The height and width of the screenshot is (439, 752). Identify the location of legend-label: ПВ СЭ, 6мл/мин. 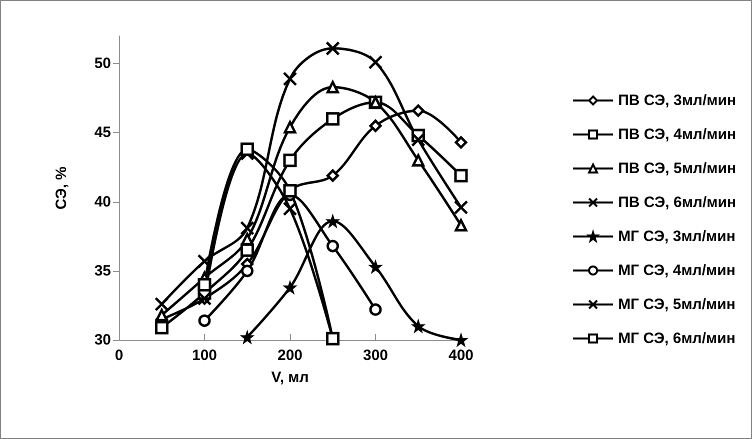
(677, 202).